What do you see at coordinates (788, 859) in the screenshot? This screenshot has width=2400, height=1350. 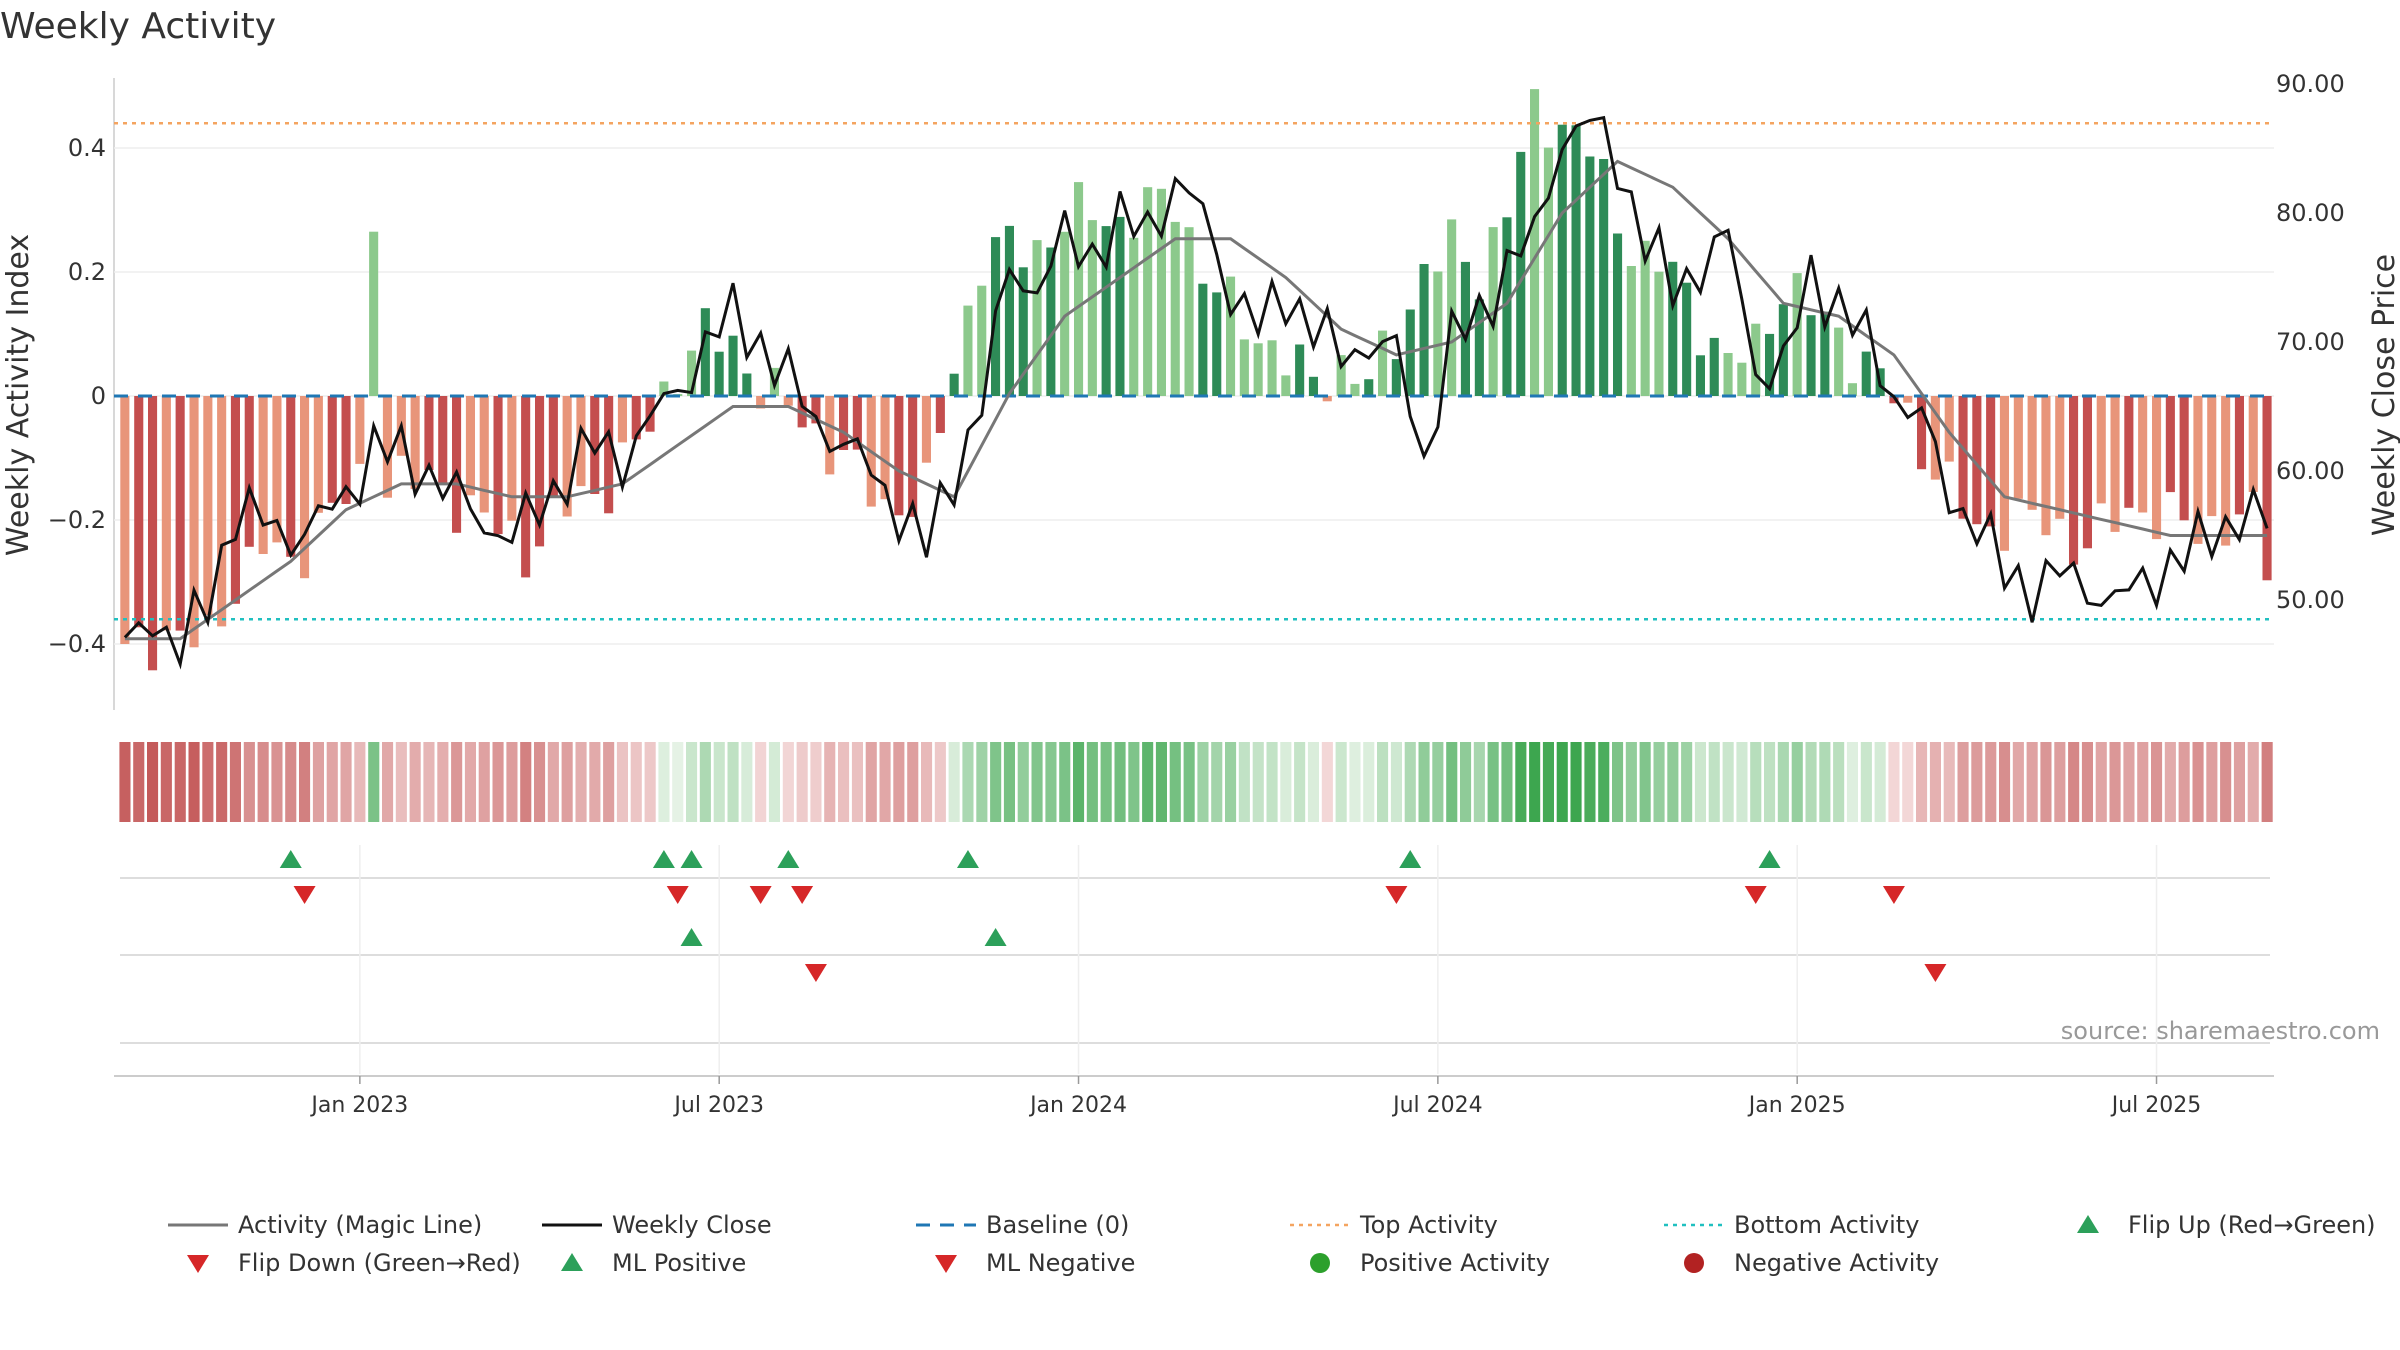 I see `flip-up-marker` at bounding box center [788, 859].